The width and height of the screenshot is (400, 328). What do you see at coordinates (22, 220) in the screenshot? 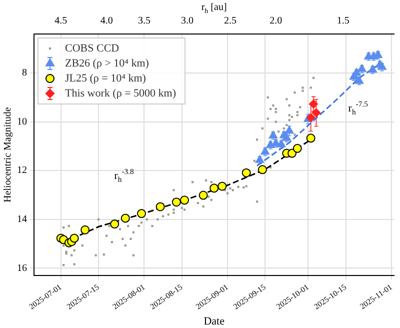
I see `y-tick-label: 14` at bounding box center [22, 220].